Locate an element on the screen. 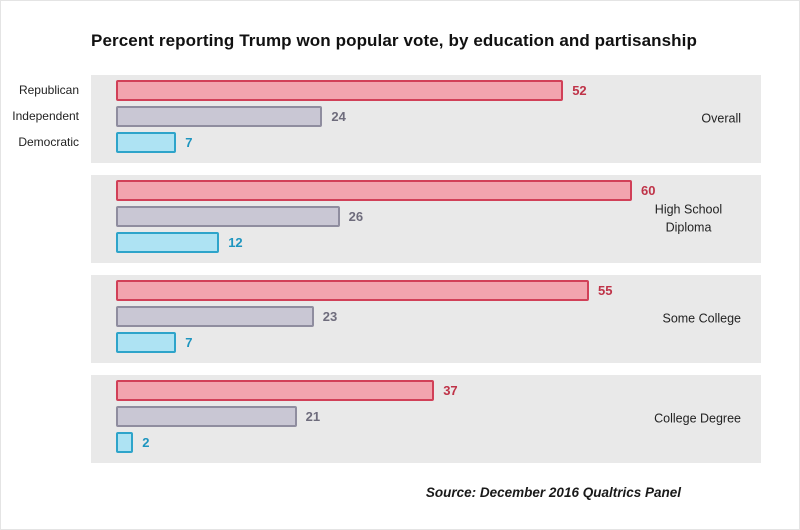 This screenshot has width=800, height=530. bar-row: 37 is located at coordinates (438, 390).